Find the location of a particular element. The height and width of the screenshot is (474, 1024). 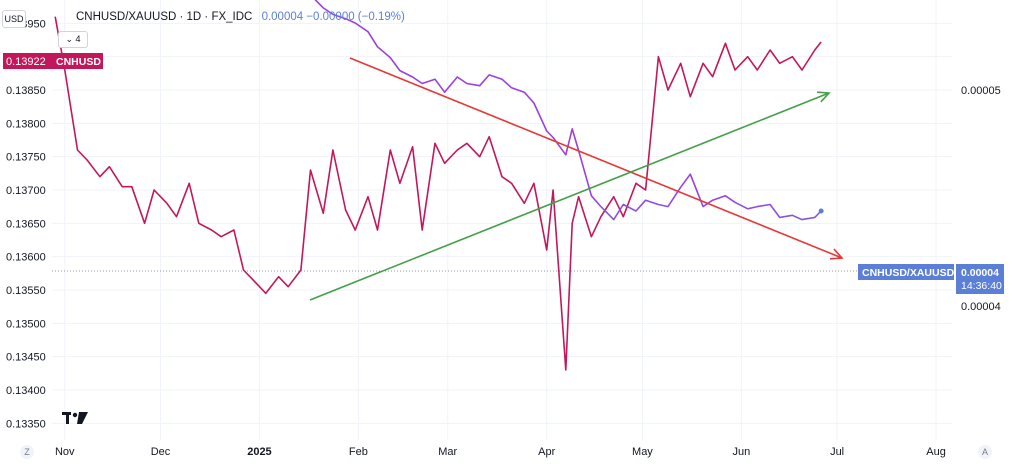

legend-collapse-button: ⌄ 4 is located at coordinates (73, 39).